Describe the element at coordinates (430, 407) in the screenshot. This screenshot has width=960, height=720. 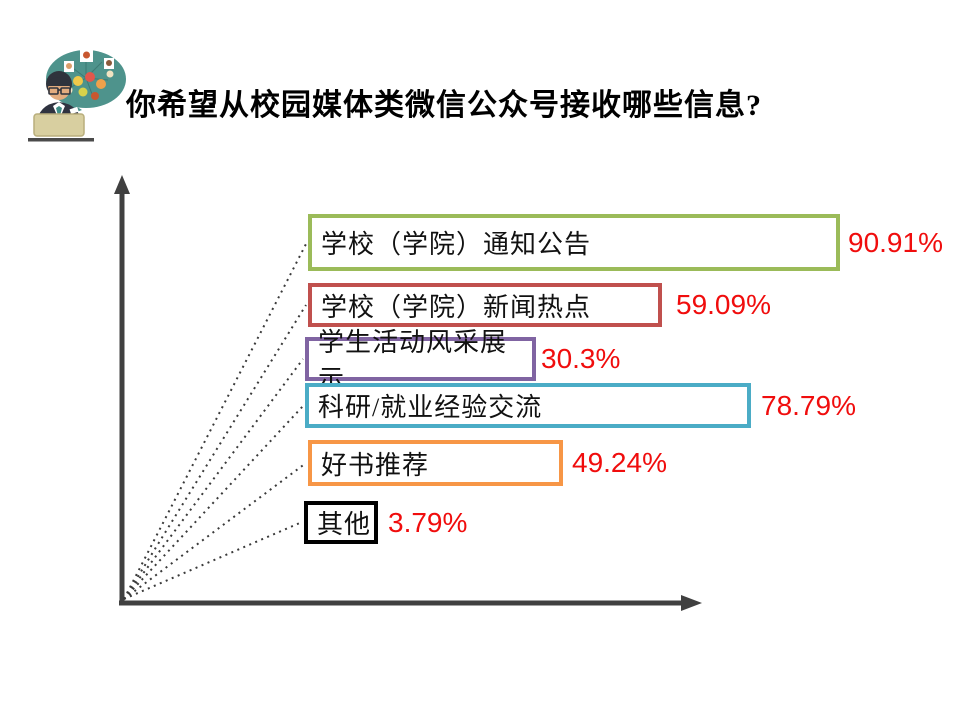
I see `bar-label: 科研/就业经验交流` at that location.